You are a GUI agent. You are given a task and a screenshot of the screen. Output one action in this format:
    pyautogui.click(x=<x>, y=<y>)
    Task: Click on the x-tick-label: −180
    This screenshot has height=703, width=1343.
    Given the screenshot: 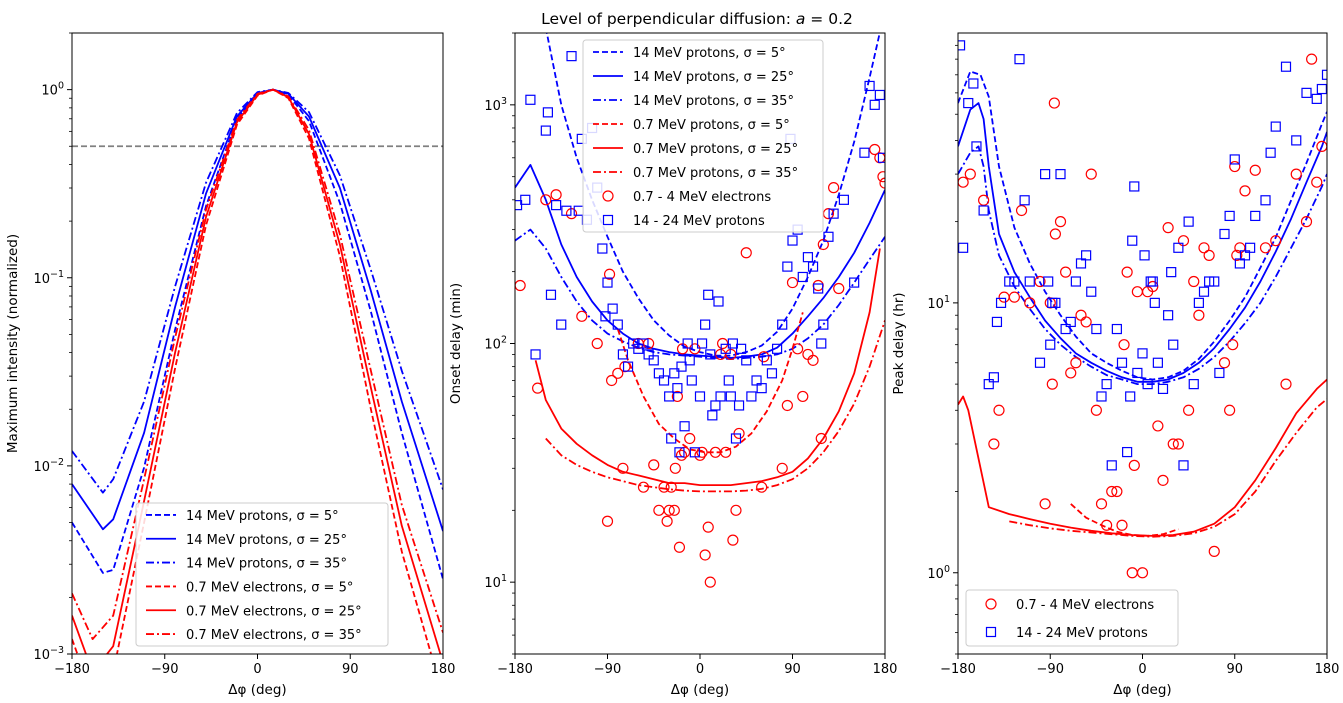 What is the action you would take?
    pyautogui.click(x=72, y=669)
    